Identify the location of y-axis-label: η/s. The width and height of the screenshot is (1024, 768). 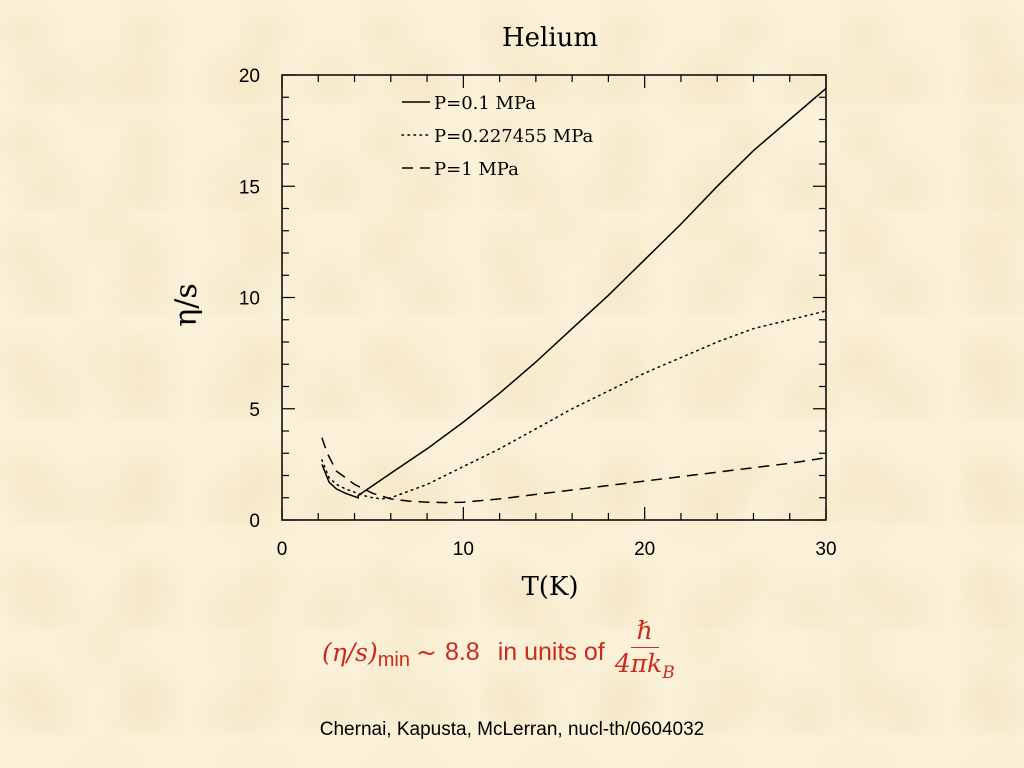
(186, 304).